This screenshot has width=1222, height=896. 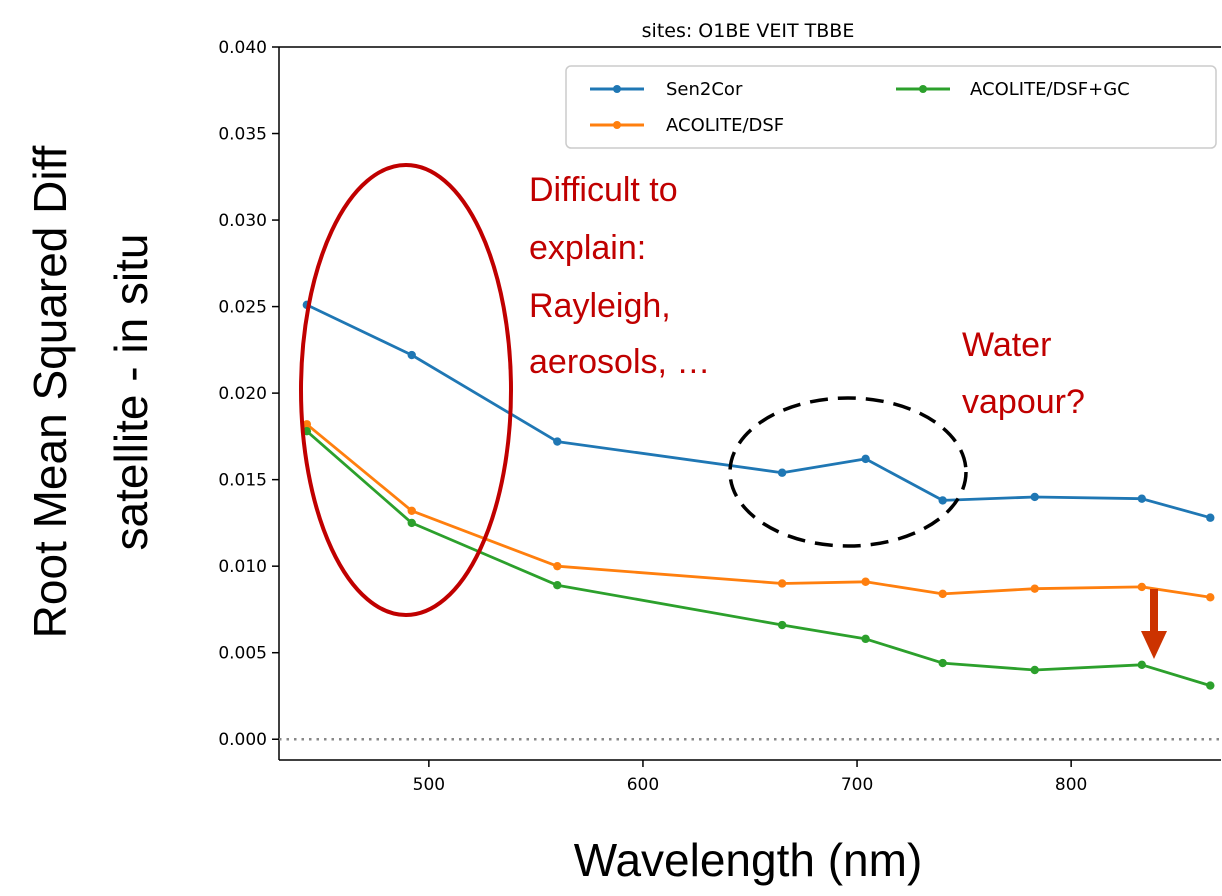 What do you see at coordinates (242, 308) in the screenshot?
I see `y-tick-label: 0.025` at bounding box center [242, 308].